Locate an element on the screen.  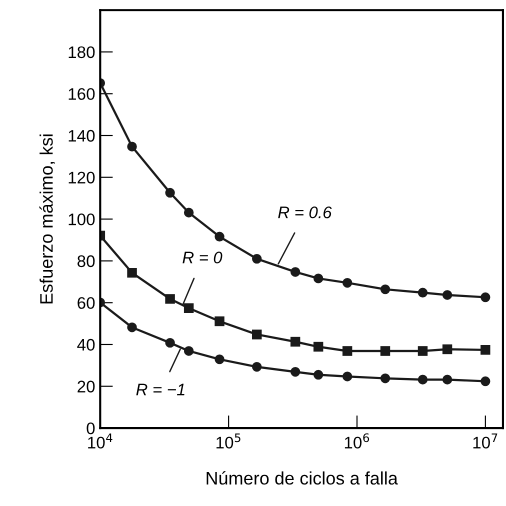
y-tick-label: 80 is located at coordinates (86, 261).